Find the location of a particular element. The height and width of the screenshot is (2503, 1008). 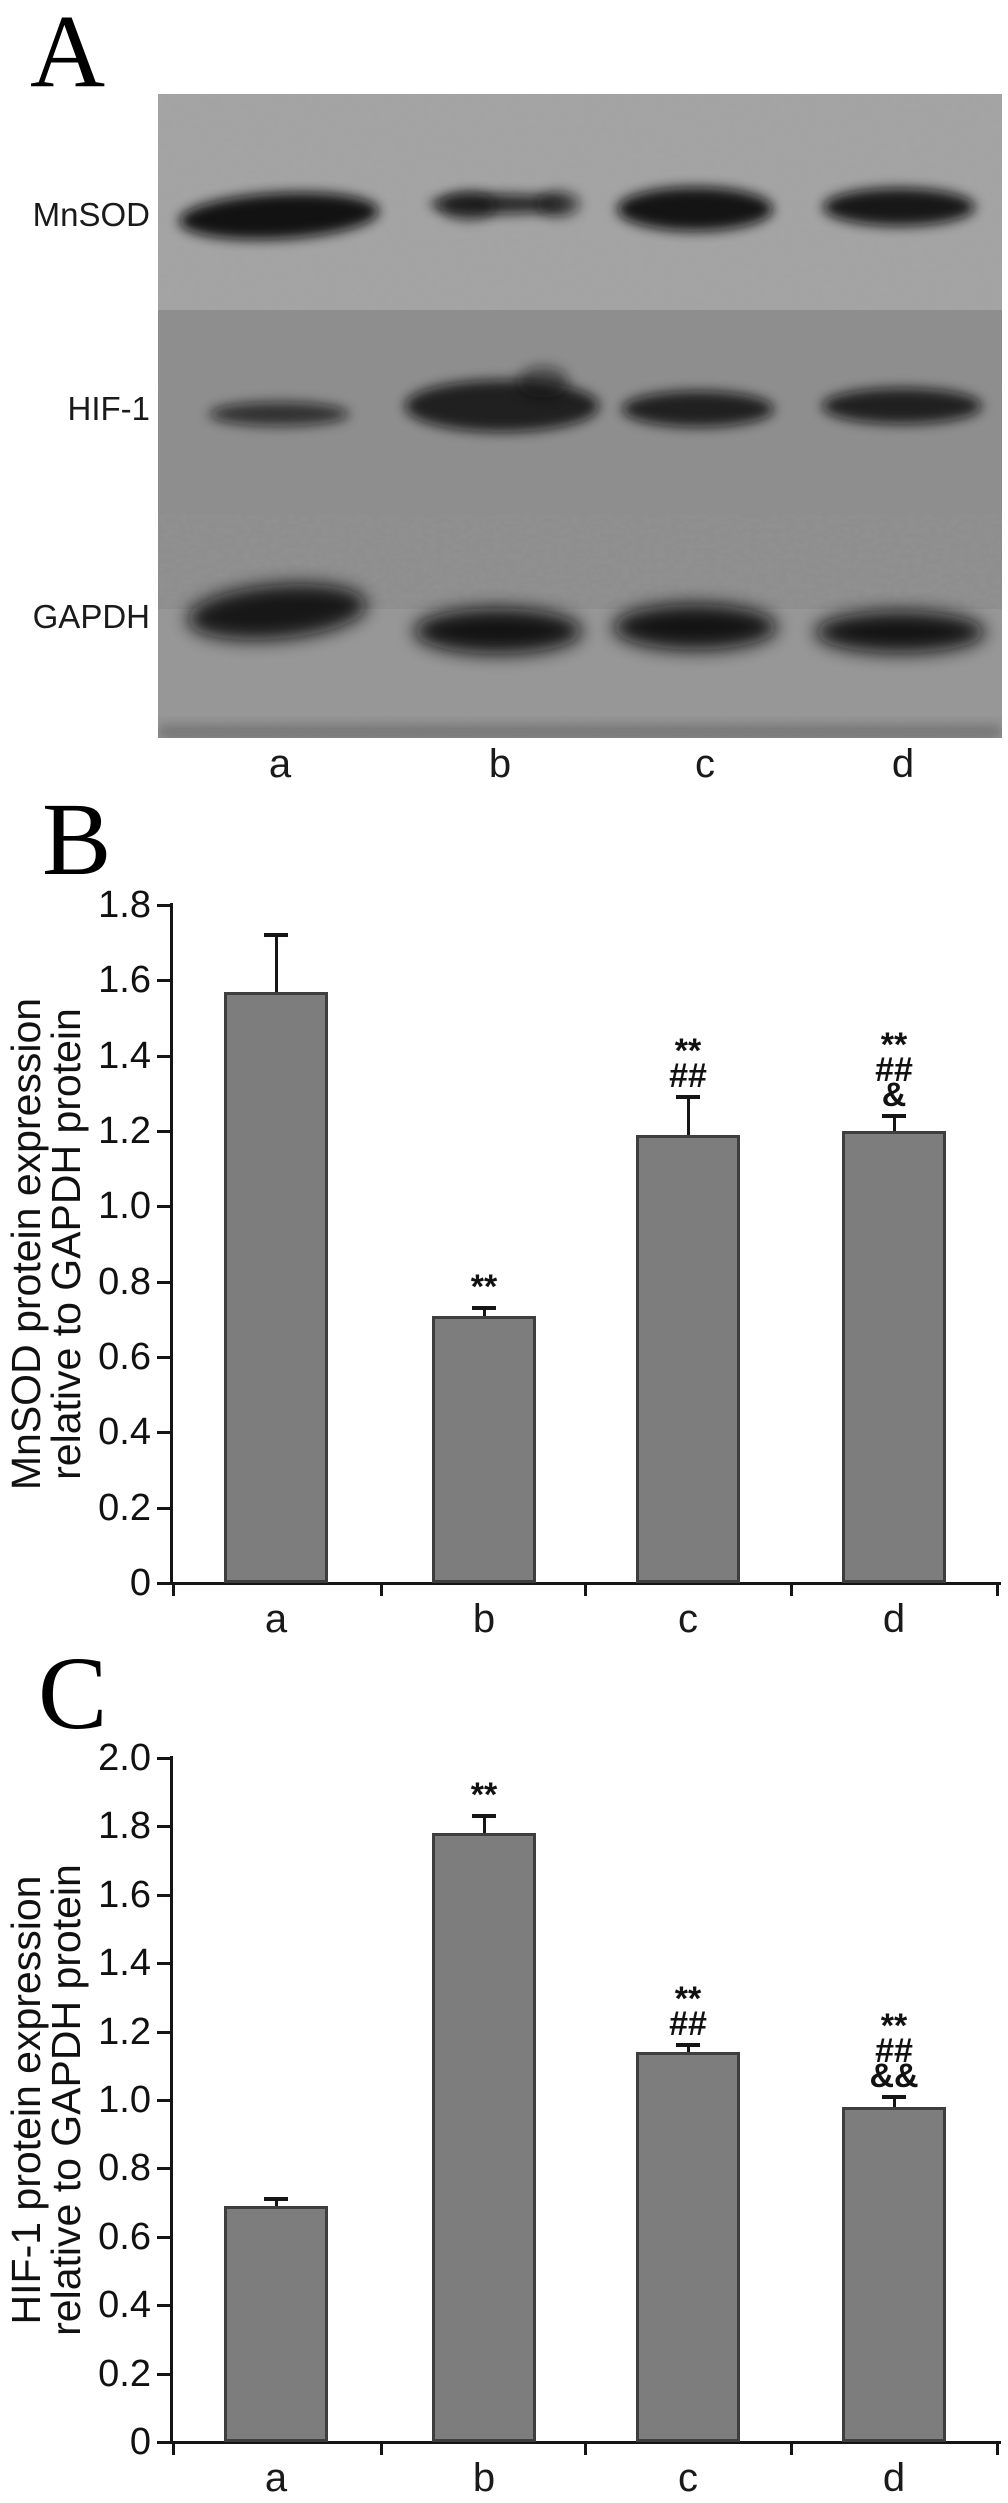

significance-annotations-c: ** ## is located at coordinates (688, 1065).